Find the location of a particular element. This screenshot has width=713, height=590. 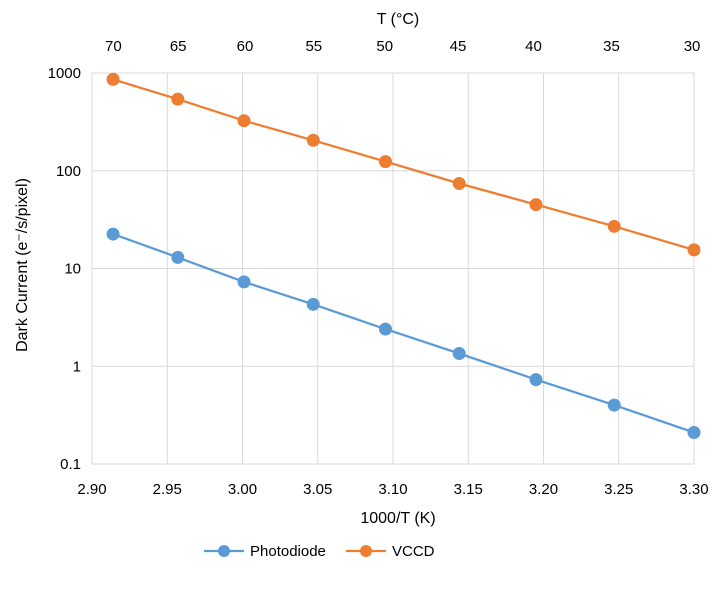

y-tick-label: 100 is located at coordinates (68, 171).